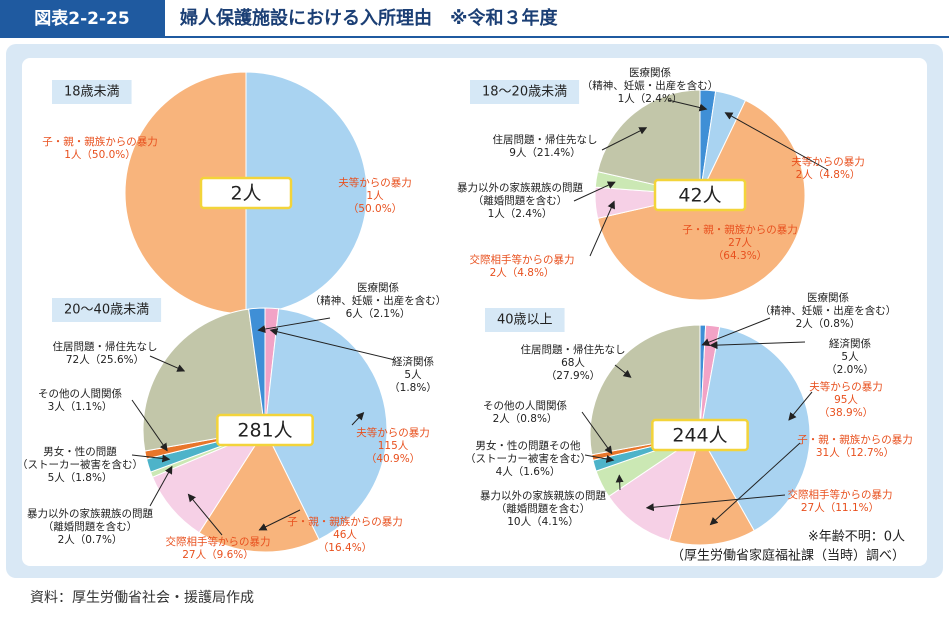  What do you see at coordinates (80, 478) in the screenshot?
I see `slice-value-line: 5人（1.8%）` at bounding box center [80, 478].